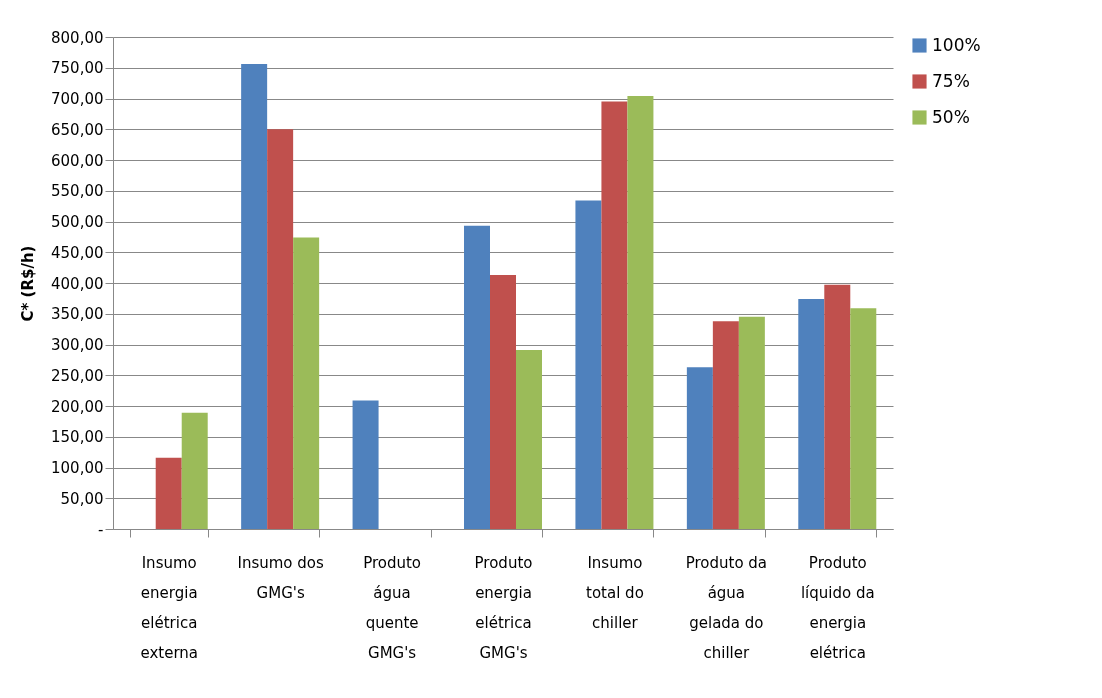 Image resolution: width=1102 pixels, height=698 pixels. Describe the element at coordinates (101, 529) in the screenshot. I see `y-tick-label: -` at that location.